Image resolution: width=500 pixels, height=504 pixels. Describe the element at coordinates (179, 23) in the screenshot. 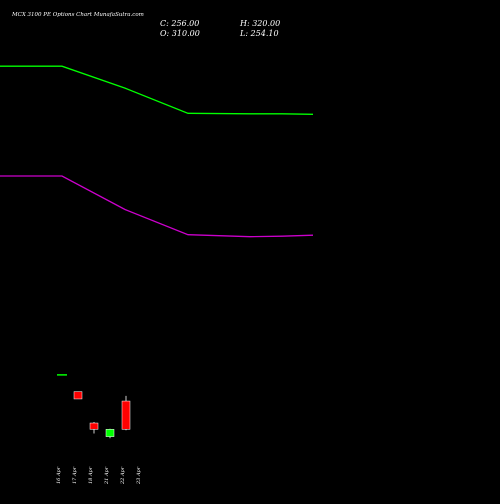

I see `close-price-label: C: 256.00` at that location.